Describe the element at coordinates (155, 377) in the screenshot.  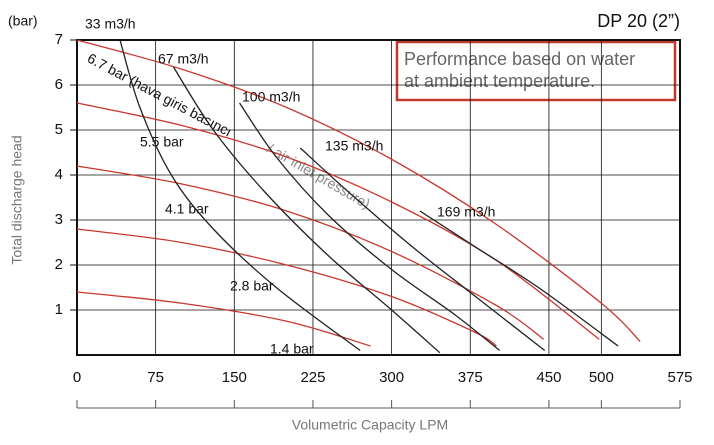
I see `x-tick-label: 75` at that location.